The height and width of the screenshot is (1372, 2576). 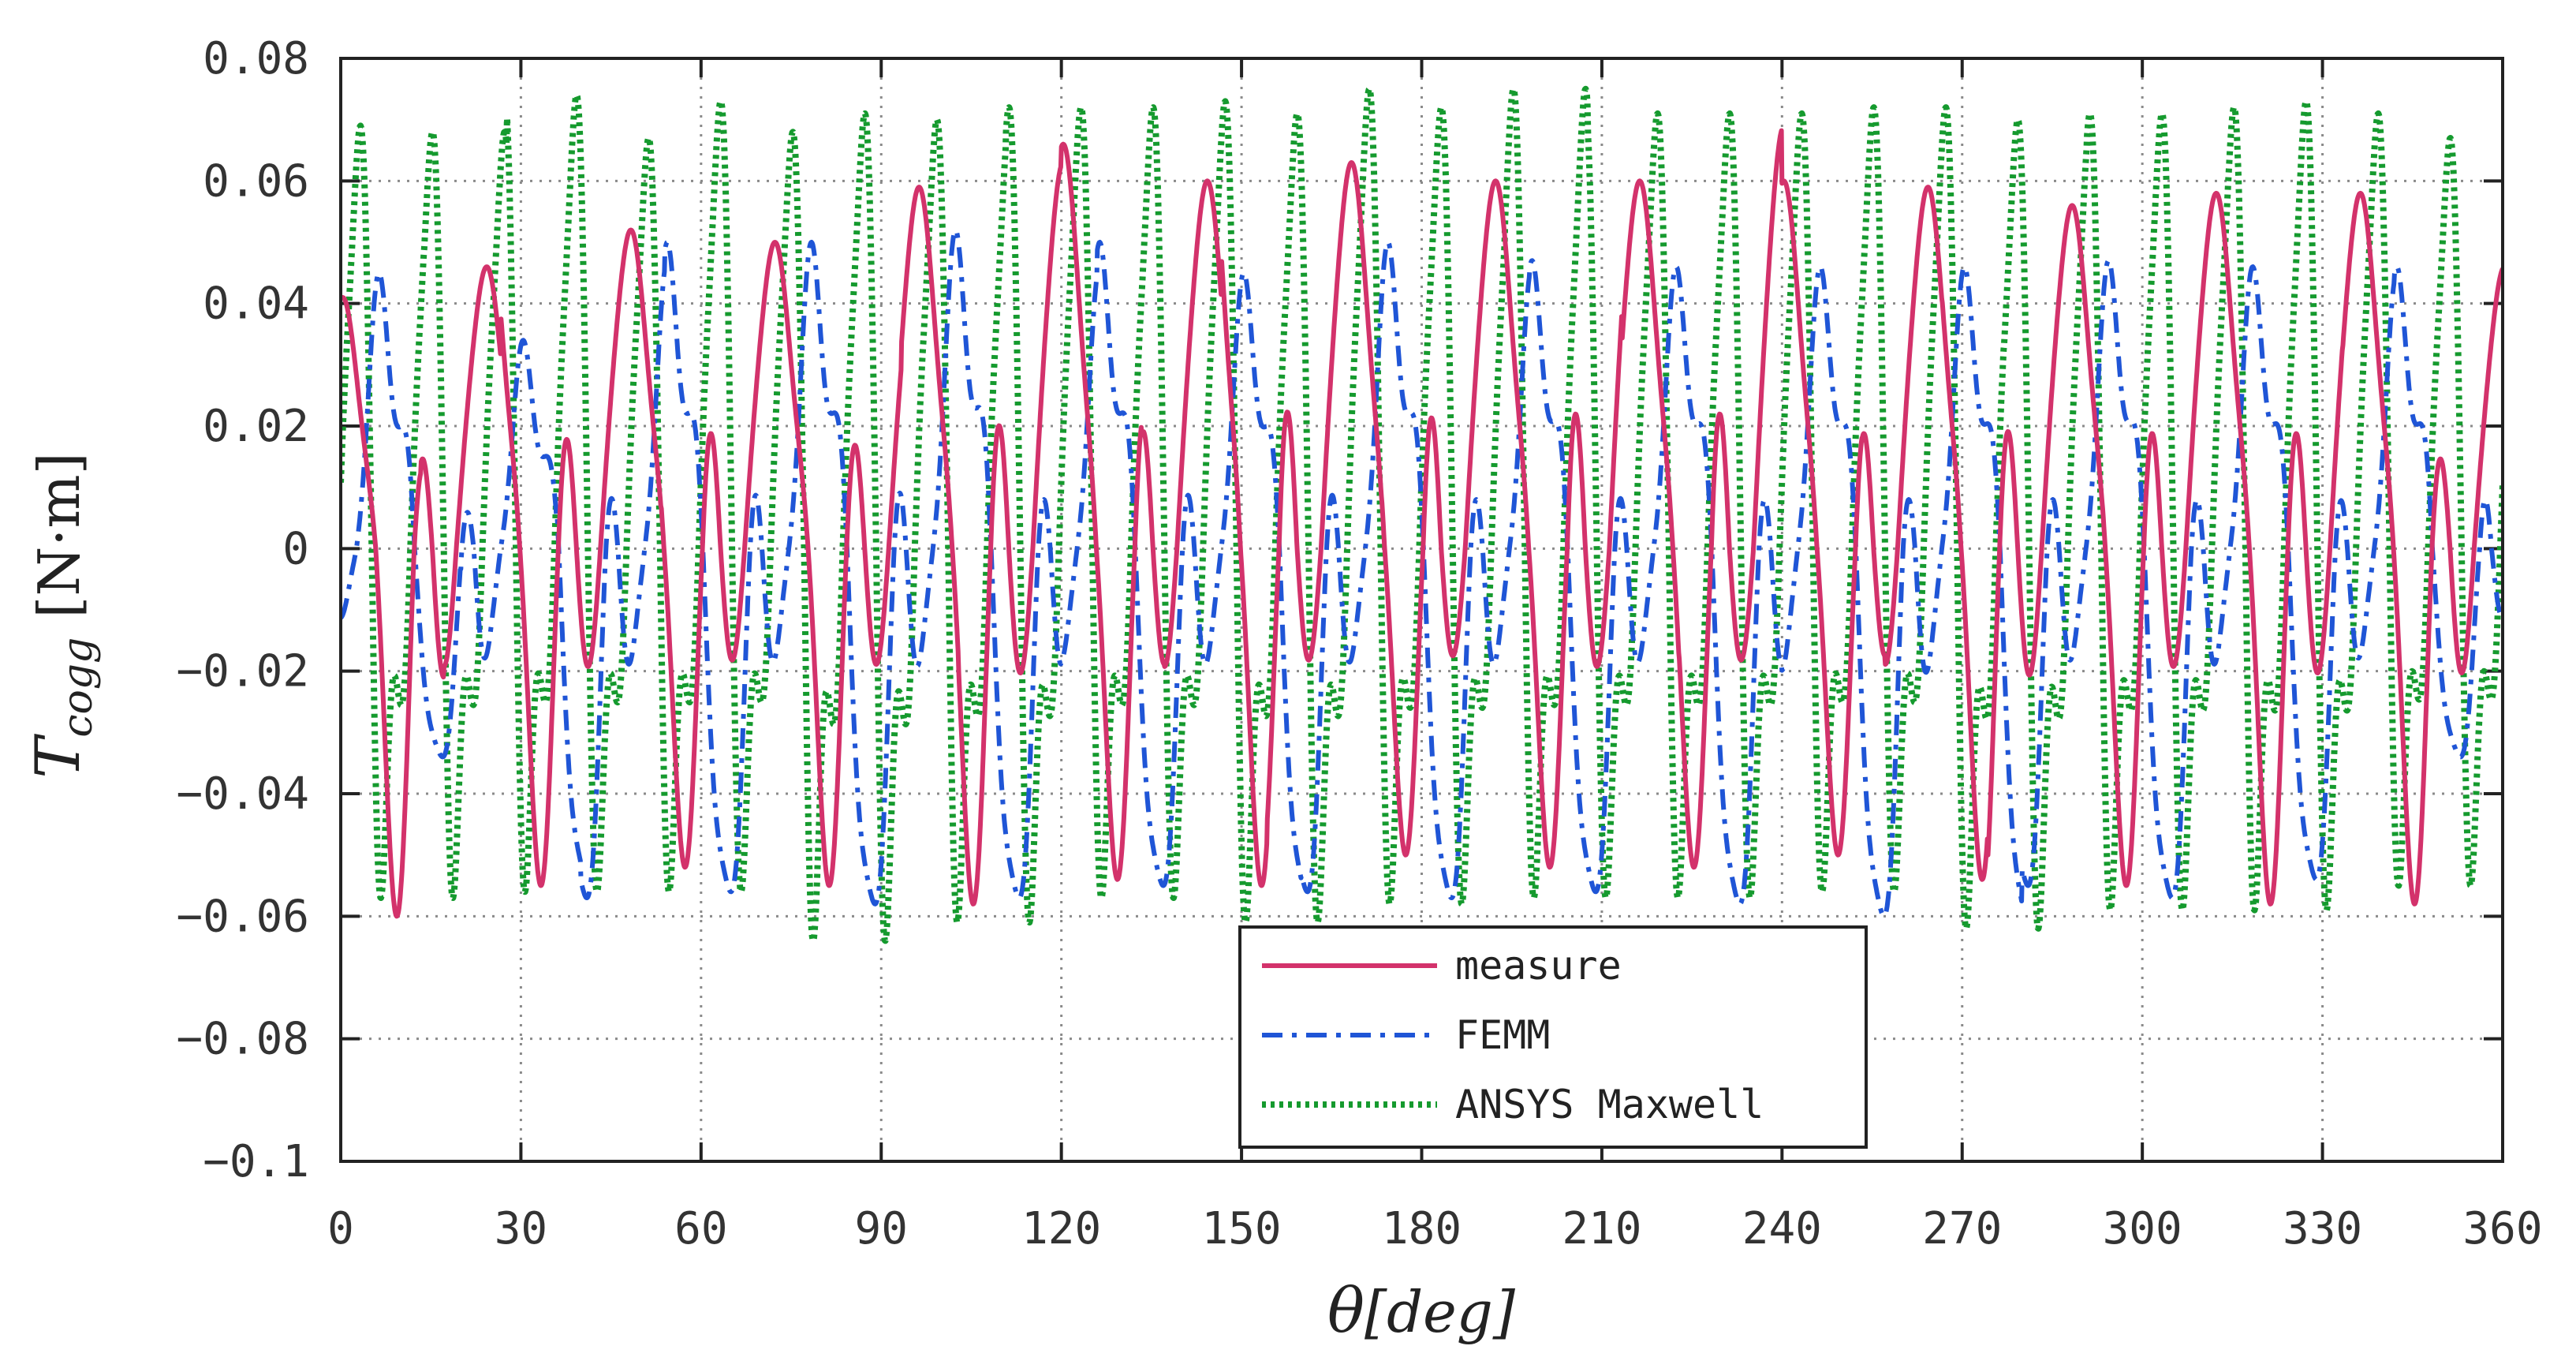 I want to click on y-axis-label: Tcogg[N·m], so click(x=62, y=615).